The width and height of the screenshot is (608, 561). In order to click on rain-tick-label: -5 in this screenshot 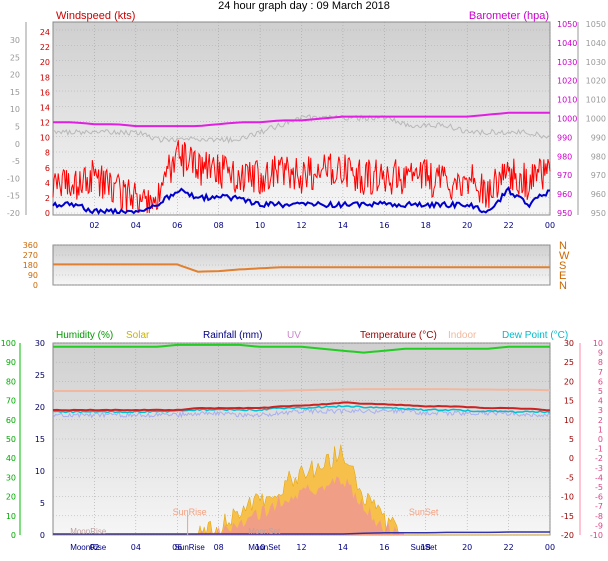, I will do `click(599, 487)`.